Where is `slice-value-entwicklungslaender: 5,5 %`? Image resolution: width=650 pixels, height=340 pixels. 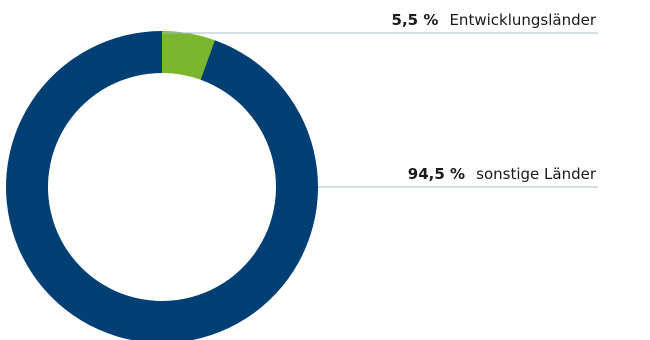 slice-value-entwicklungslaender: 5,5 % is located at coordinates (415, 20).